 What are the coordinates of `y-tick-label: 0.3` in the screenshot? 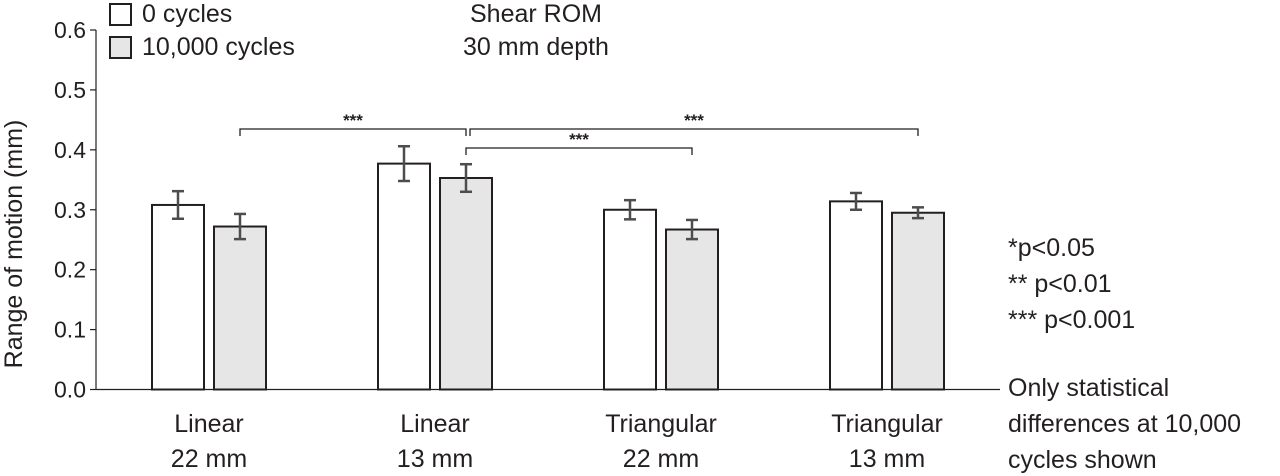 It's located at (70, 210).